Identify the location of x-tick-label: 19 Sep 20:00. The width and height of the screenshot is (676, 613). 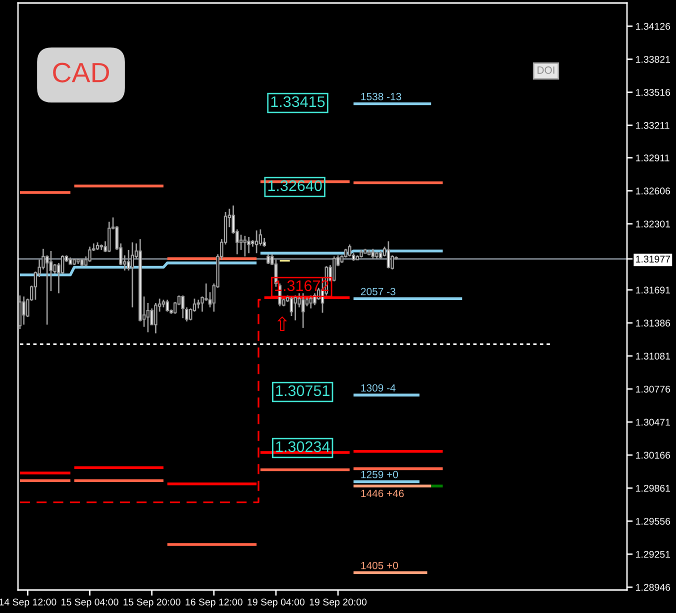
(338, 603).